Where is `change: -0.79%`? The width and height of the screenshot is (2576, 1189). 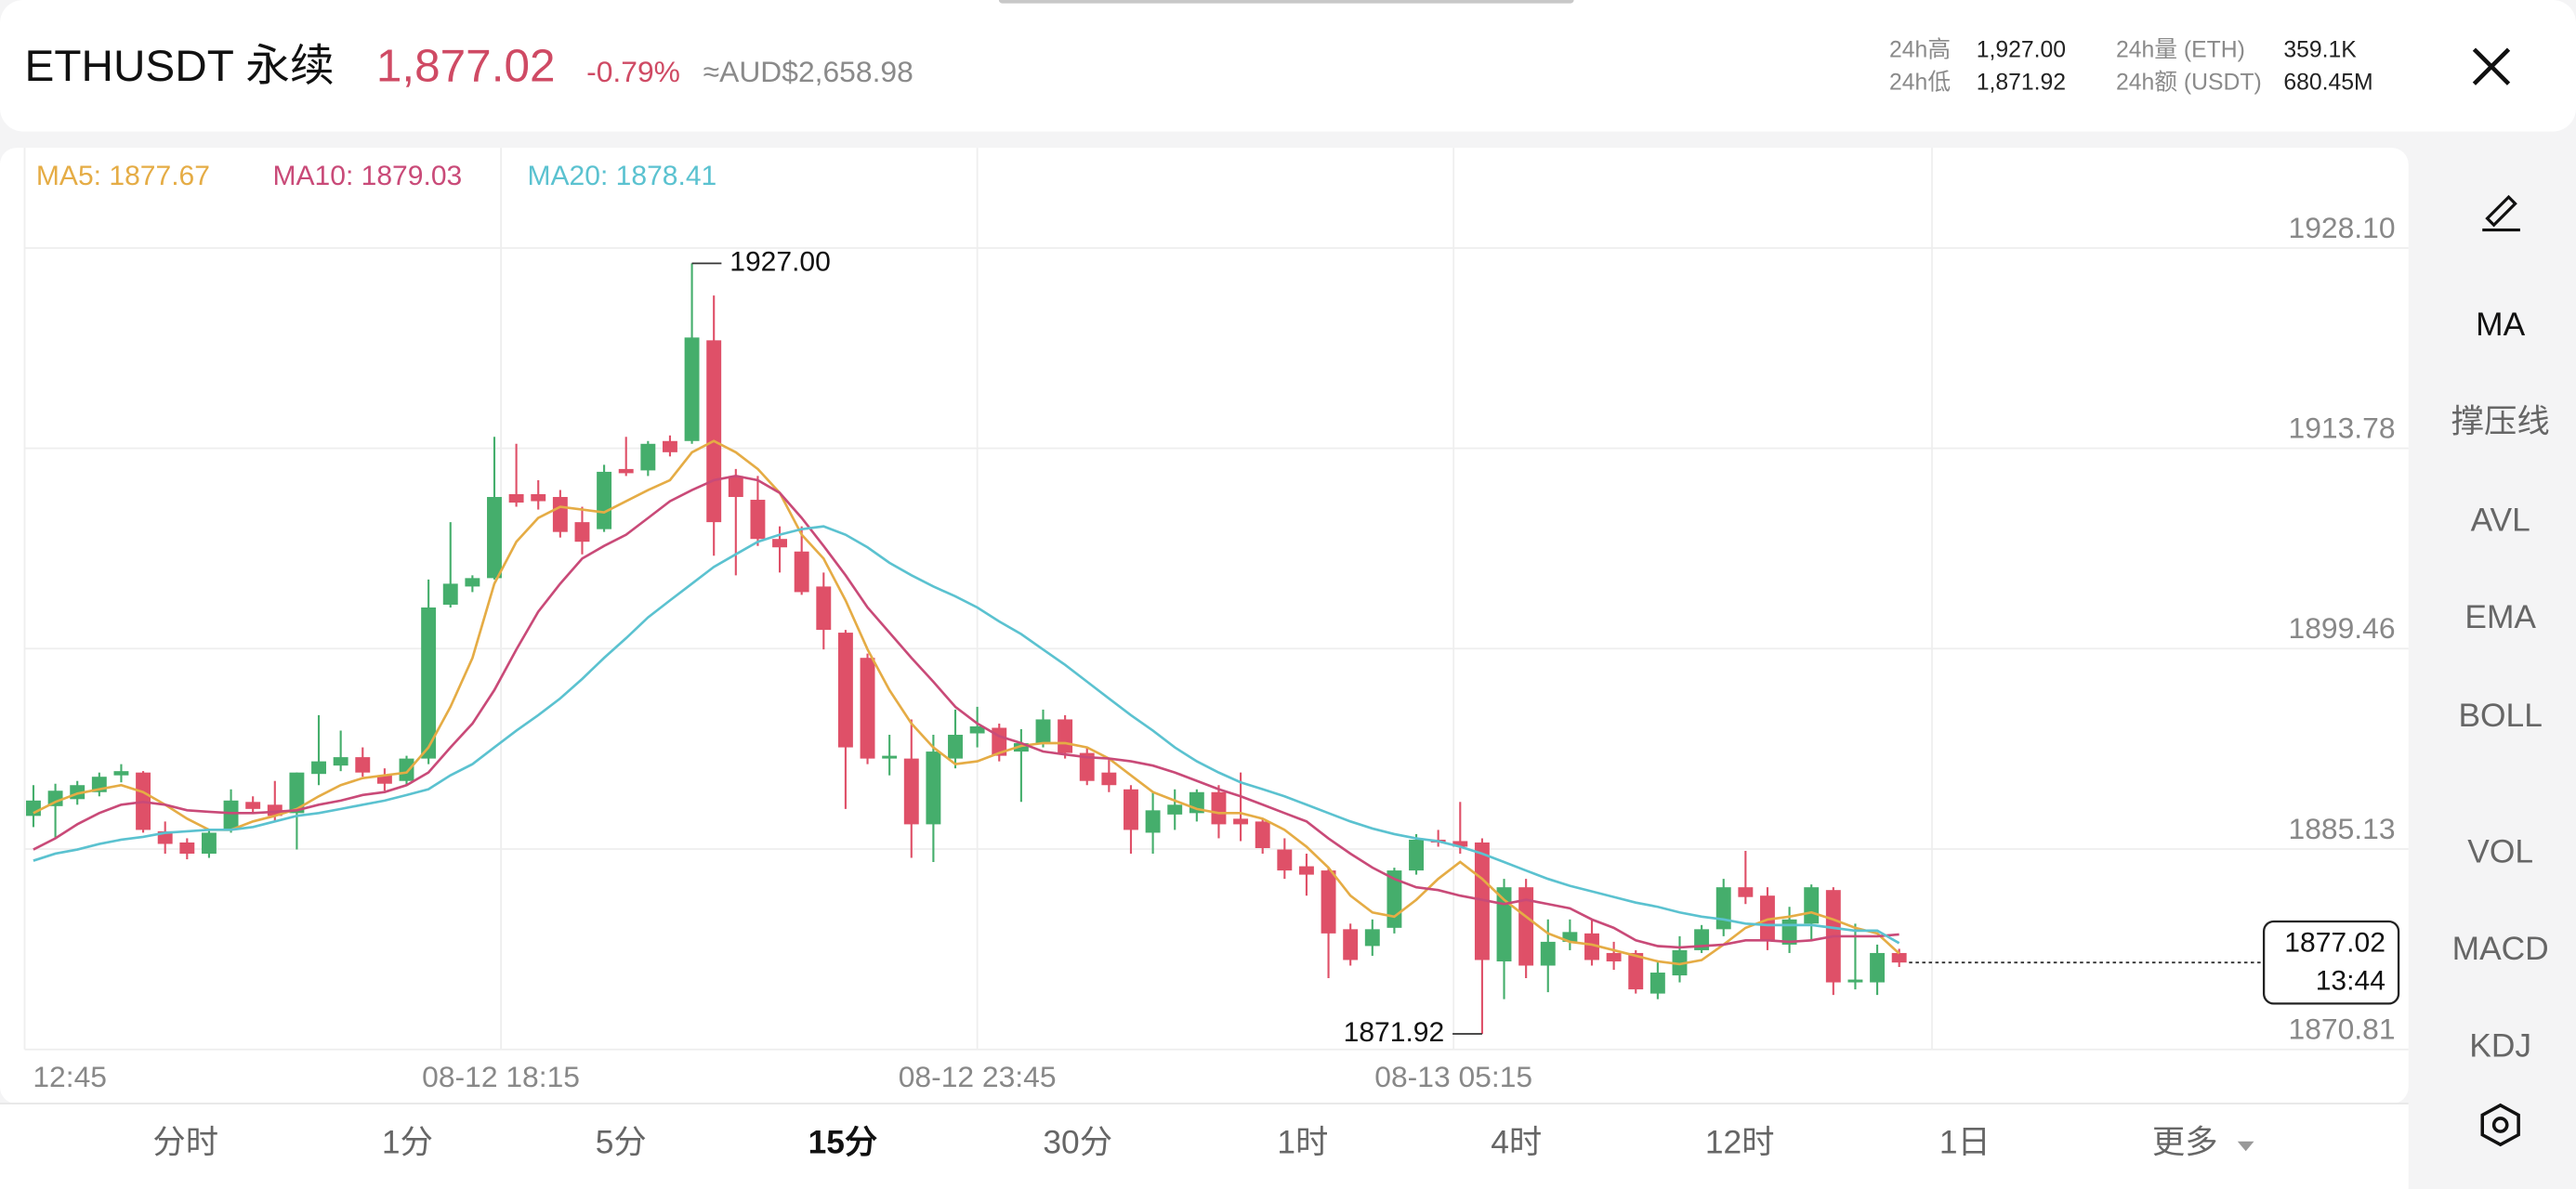 change: -0.79% is located at coordinates (633, 71).